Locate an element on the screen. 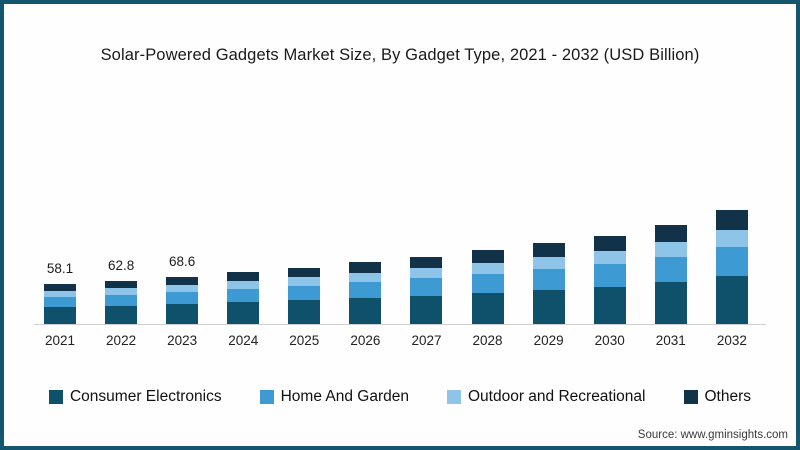  stacked-bar-2030 is located at coordinates (609, 279).